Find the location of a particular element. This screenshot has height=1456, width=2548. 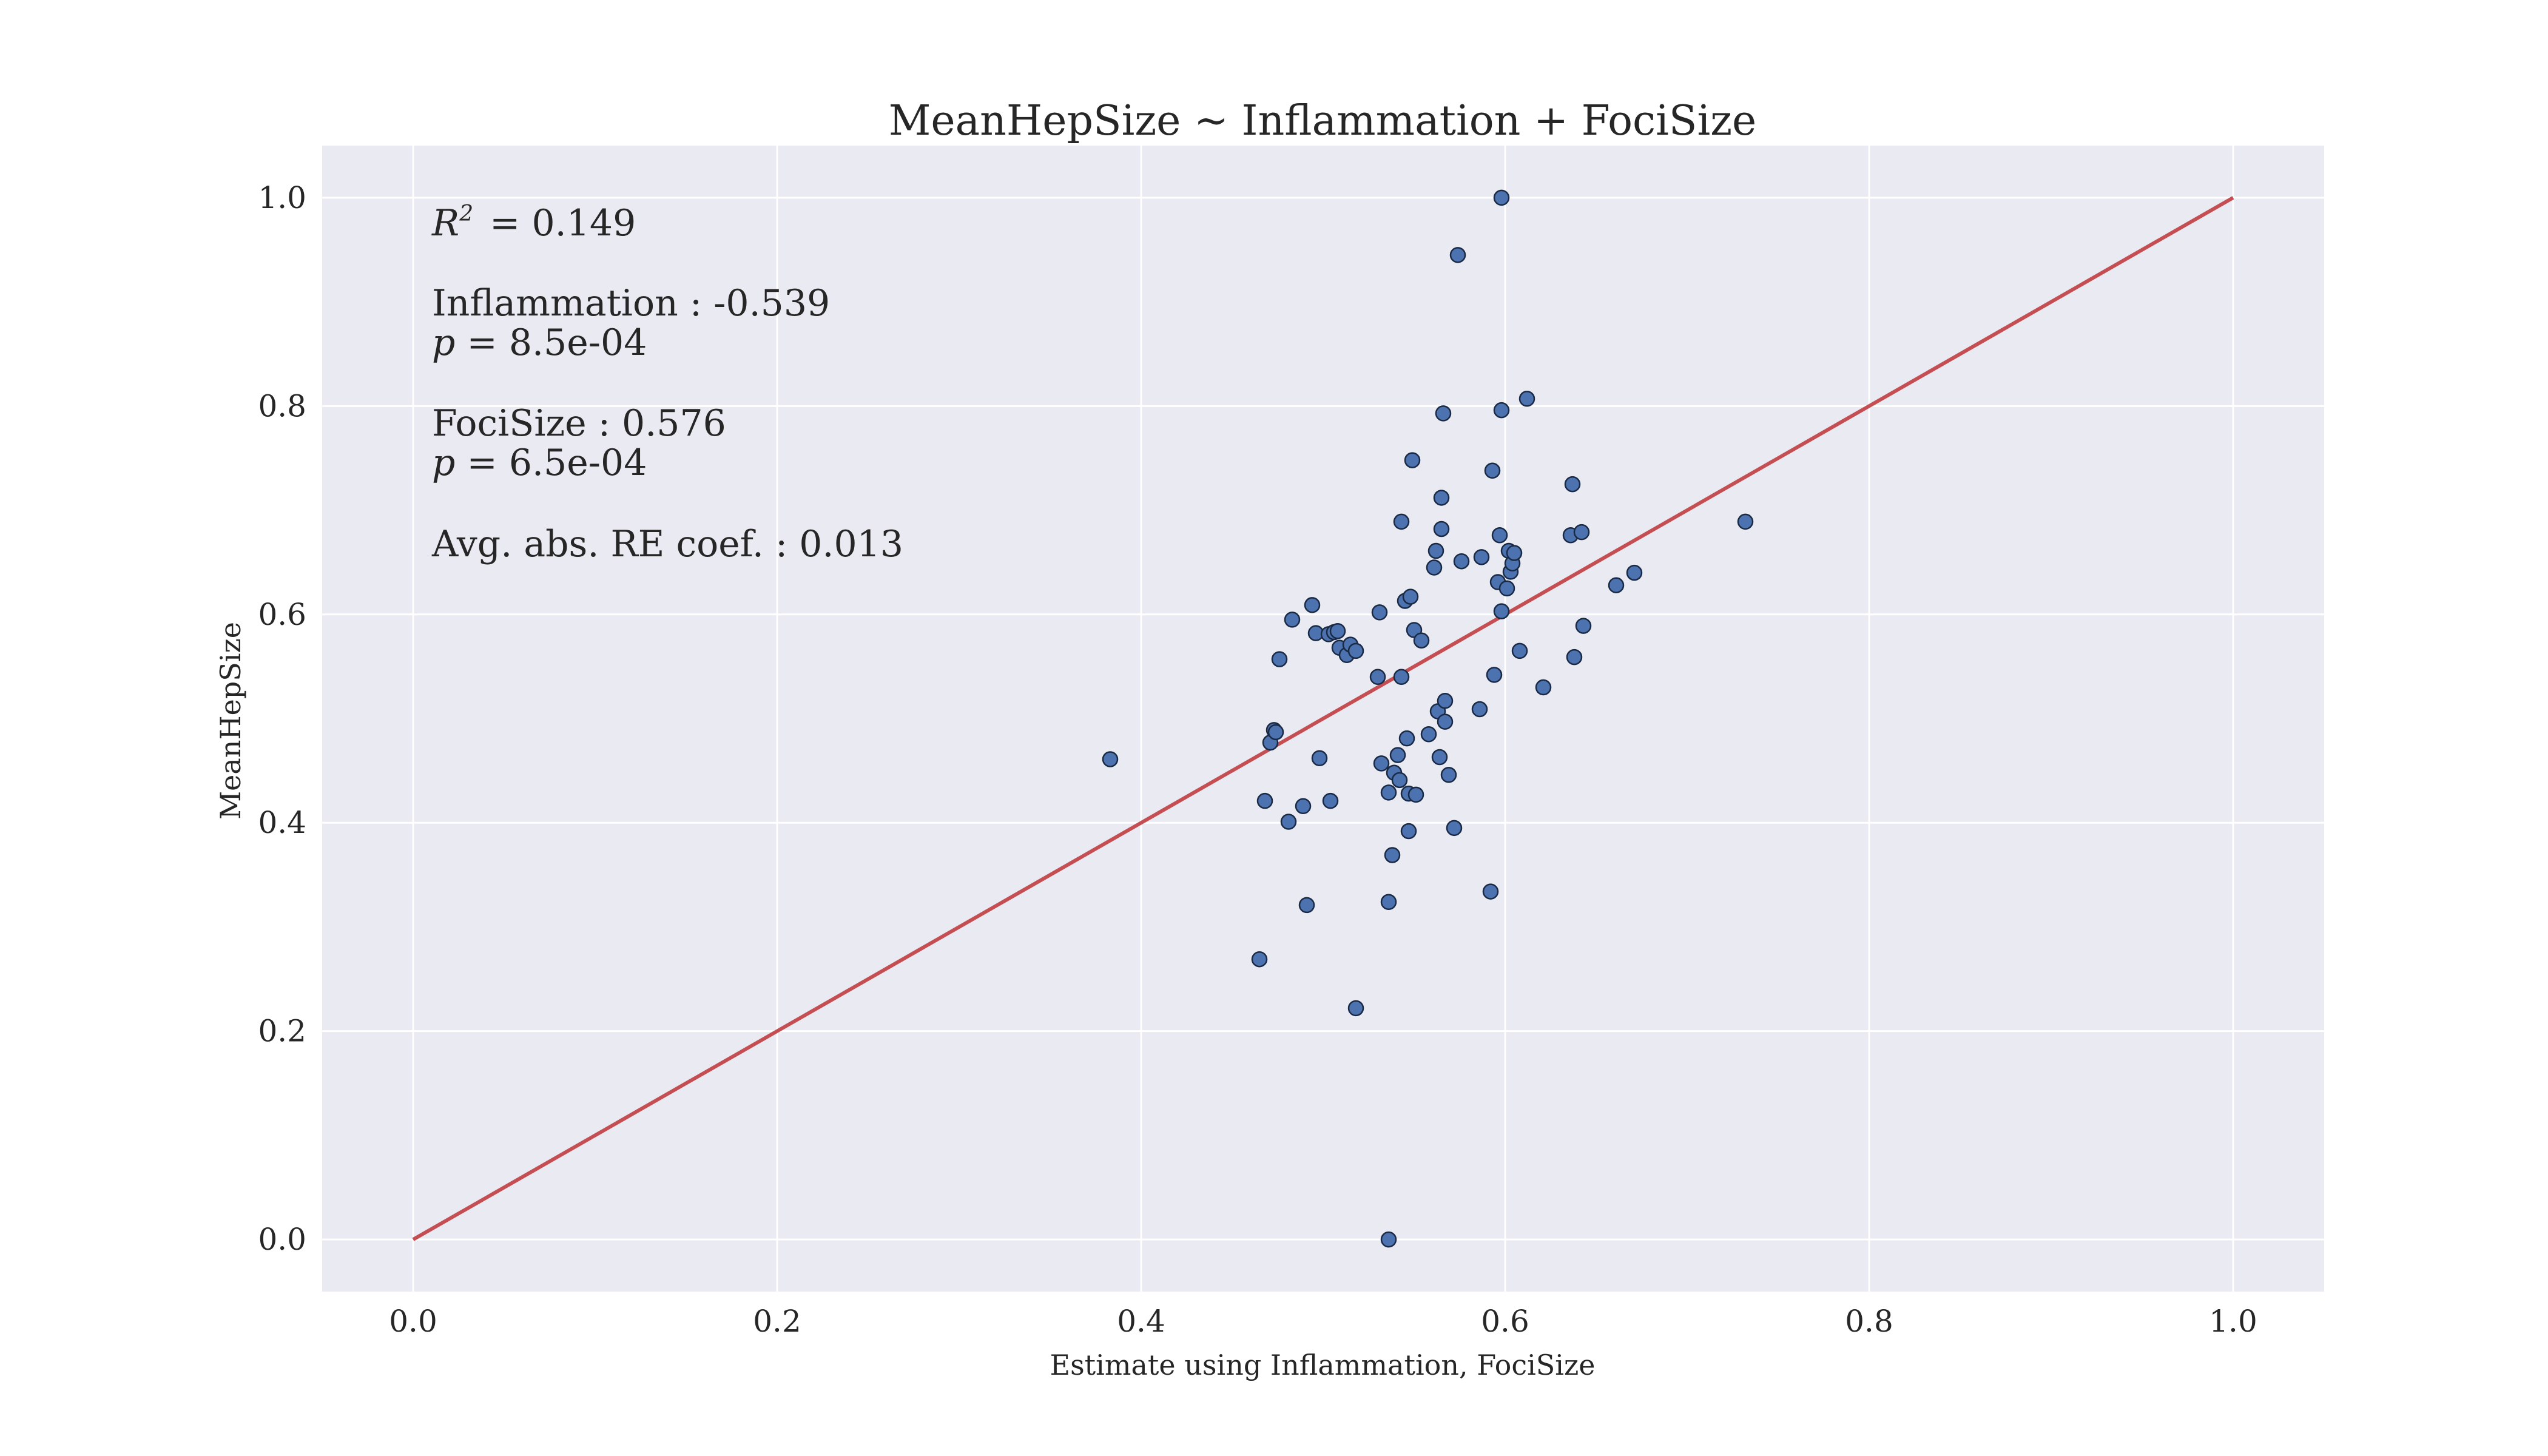

r-squared-text: R2 = 0.149 is located at coordinates (533, 222).